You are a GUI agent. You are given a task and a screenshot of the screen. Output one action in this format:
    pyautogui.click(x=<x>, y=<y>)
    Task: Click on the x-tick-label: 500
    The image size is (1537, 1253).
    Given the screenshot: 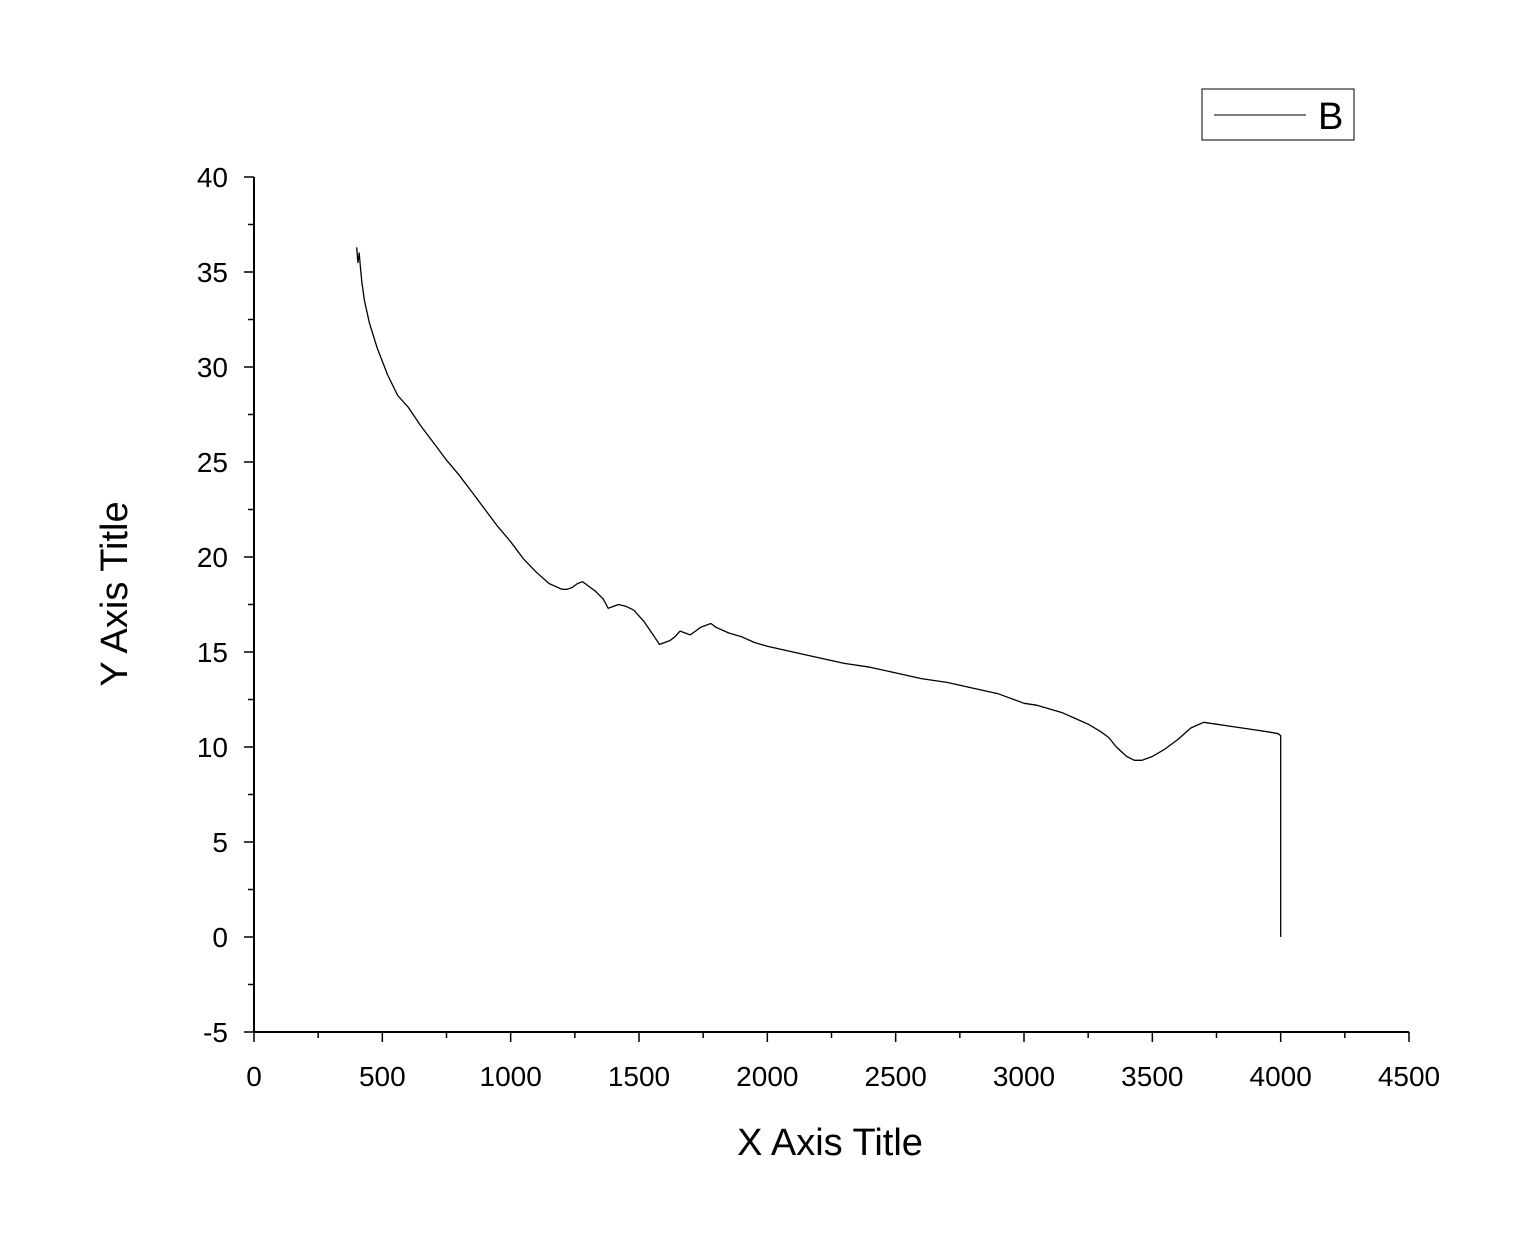 What is the action you would take?
    pyautogui.click(x=382, y=1076)
    